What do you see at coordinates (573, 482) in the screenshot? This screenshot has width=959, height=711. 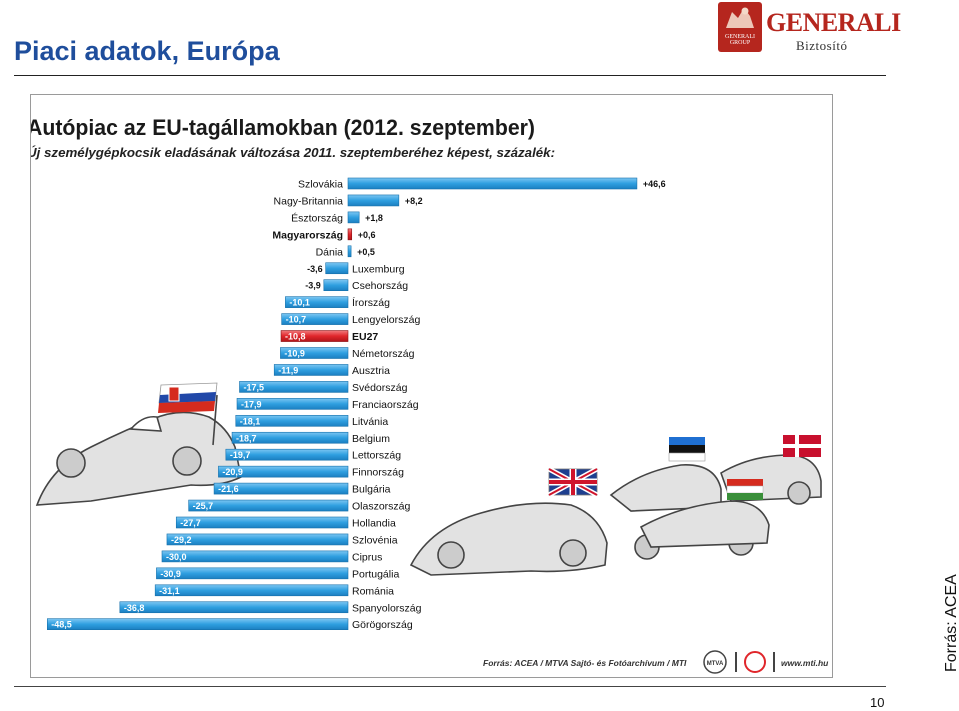 I see `flag-uk-icon` at bounding box center [573, 482].